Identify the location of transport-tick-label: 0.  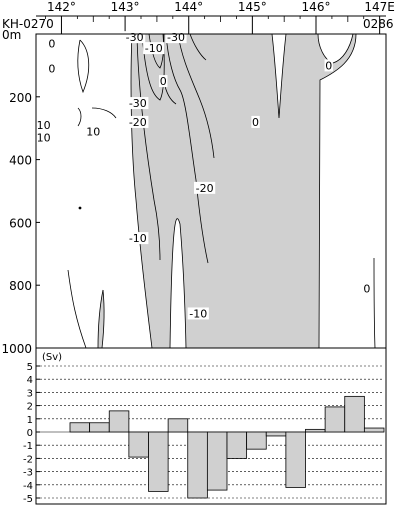
(30, 433).